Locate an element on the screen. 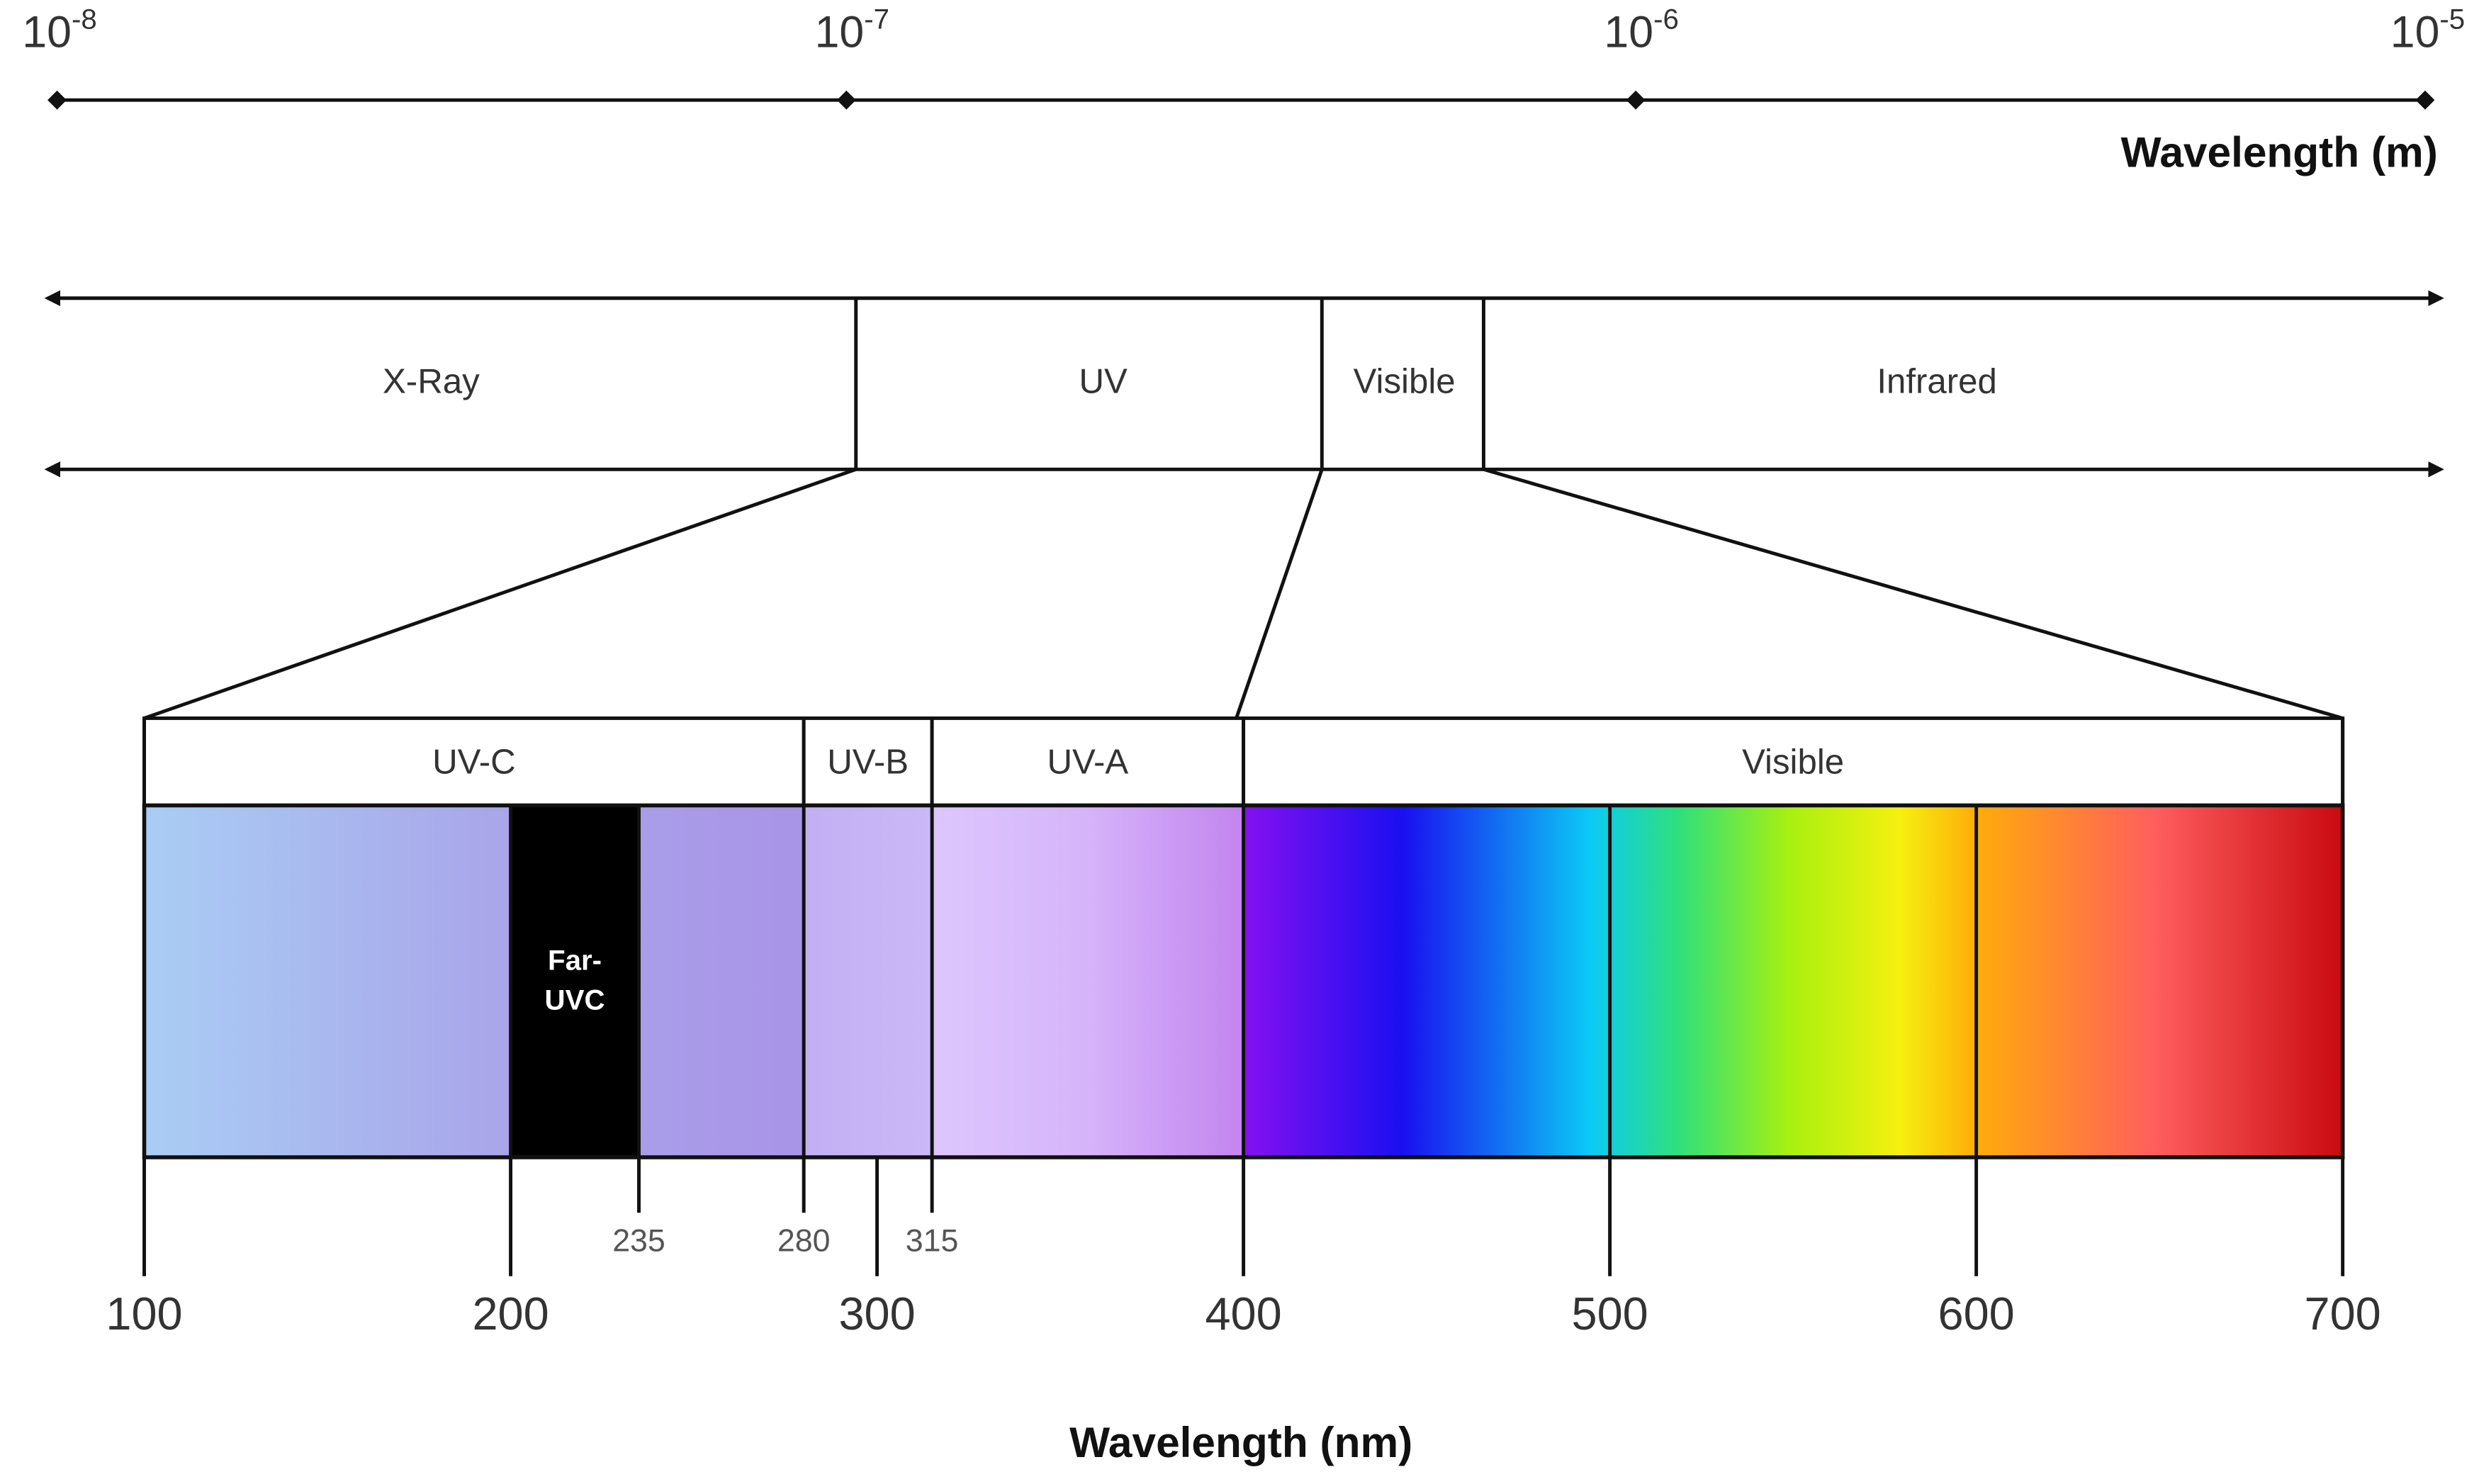 Image resolution: width=2479 pixels, height=1484 pixels. band-label: UV is located at coordinates (1103, 381).